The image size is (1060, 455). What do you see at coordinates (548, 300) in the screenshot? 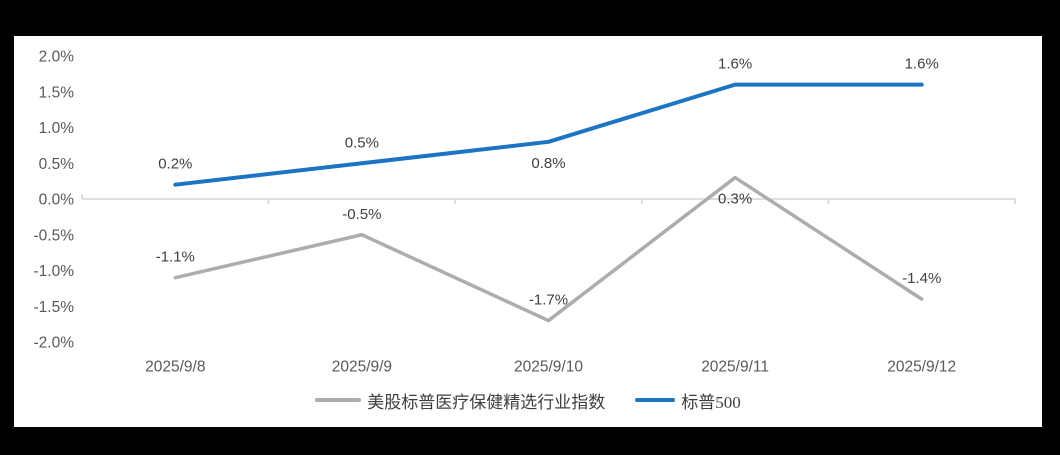
I see `data-label: -1.7%` at bounding box center [548, 300].